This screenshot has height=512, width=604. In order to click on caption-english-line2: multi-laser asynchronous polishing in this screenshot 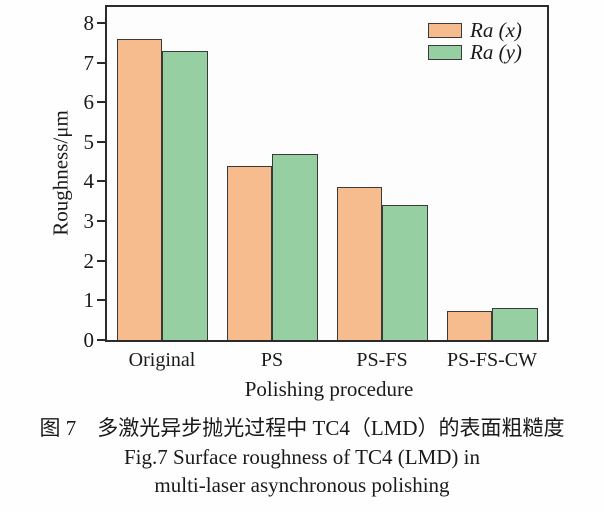, I will do `click(302, 485)`.